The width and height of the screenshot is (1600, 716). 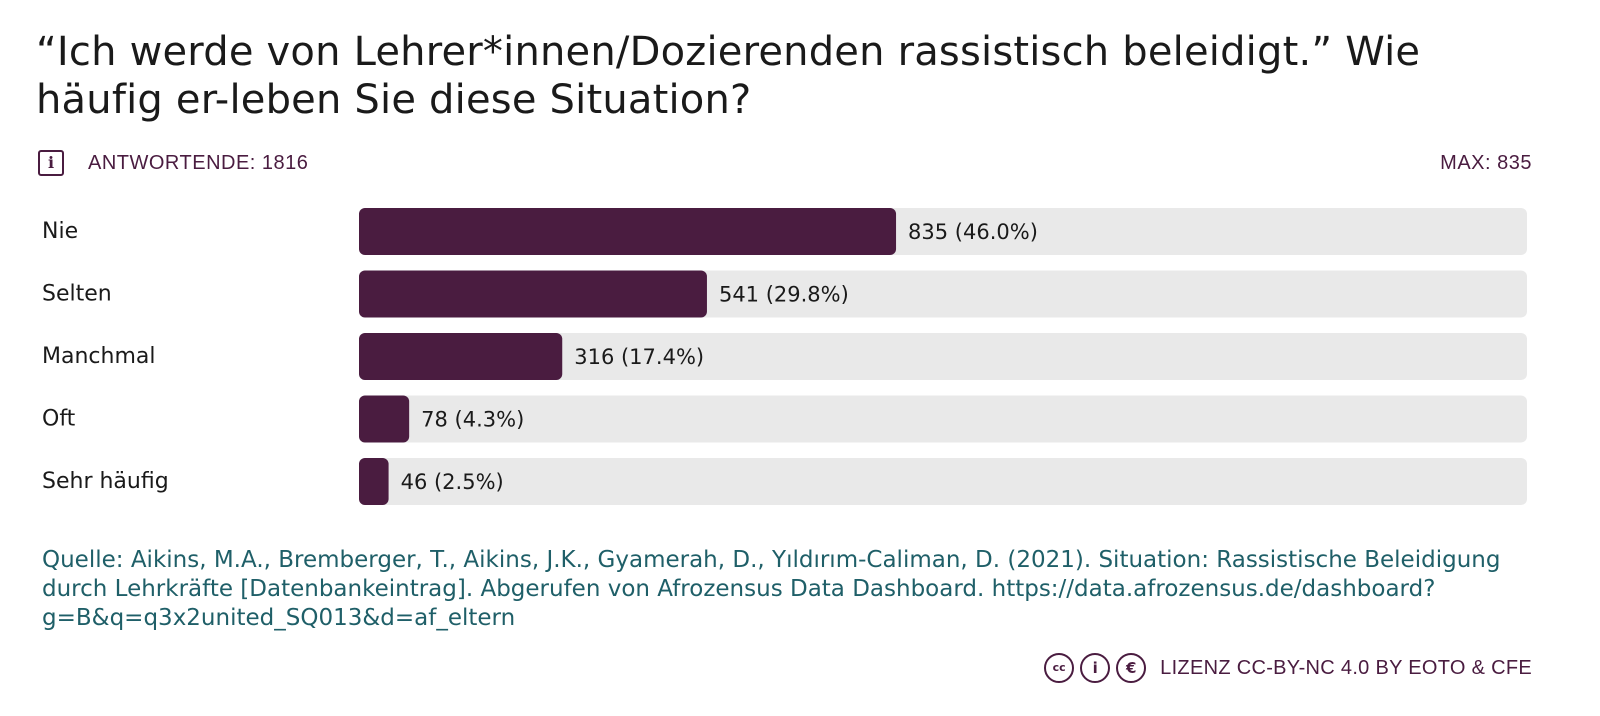 I want to click on value-label: 316 (17.4%), so click(x=639, y=357).